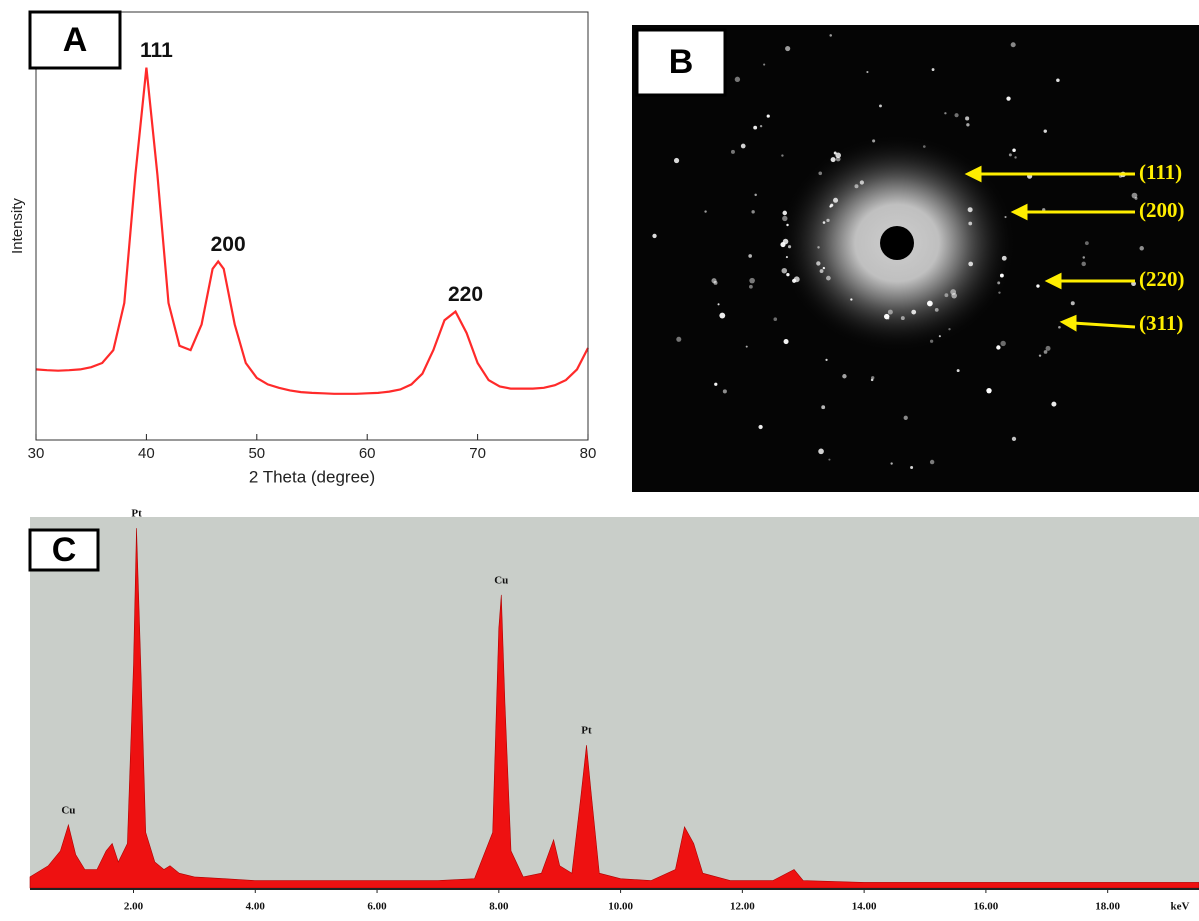 The width and height of the screenshot is (1199, 921). Describe the element at coordinates (864, 907) in the screenshot. I see `x-tick-label: 14.00` at that location.